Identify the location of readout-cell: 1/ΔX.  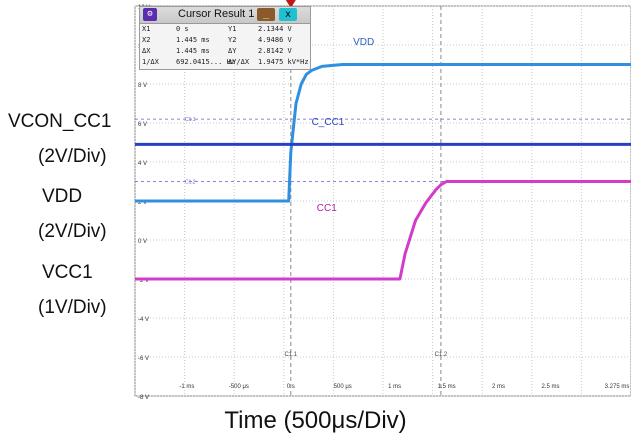
(150, 62).